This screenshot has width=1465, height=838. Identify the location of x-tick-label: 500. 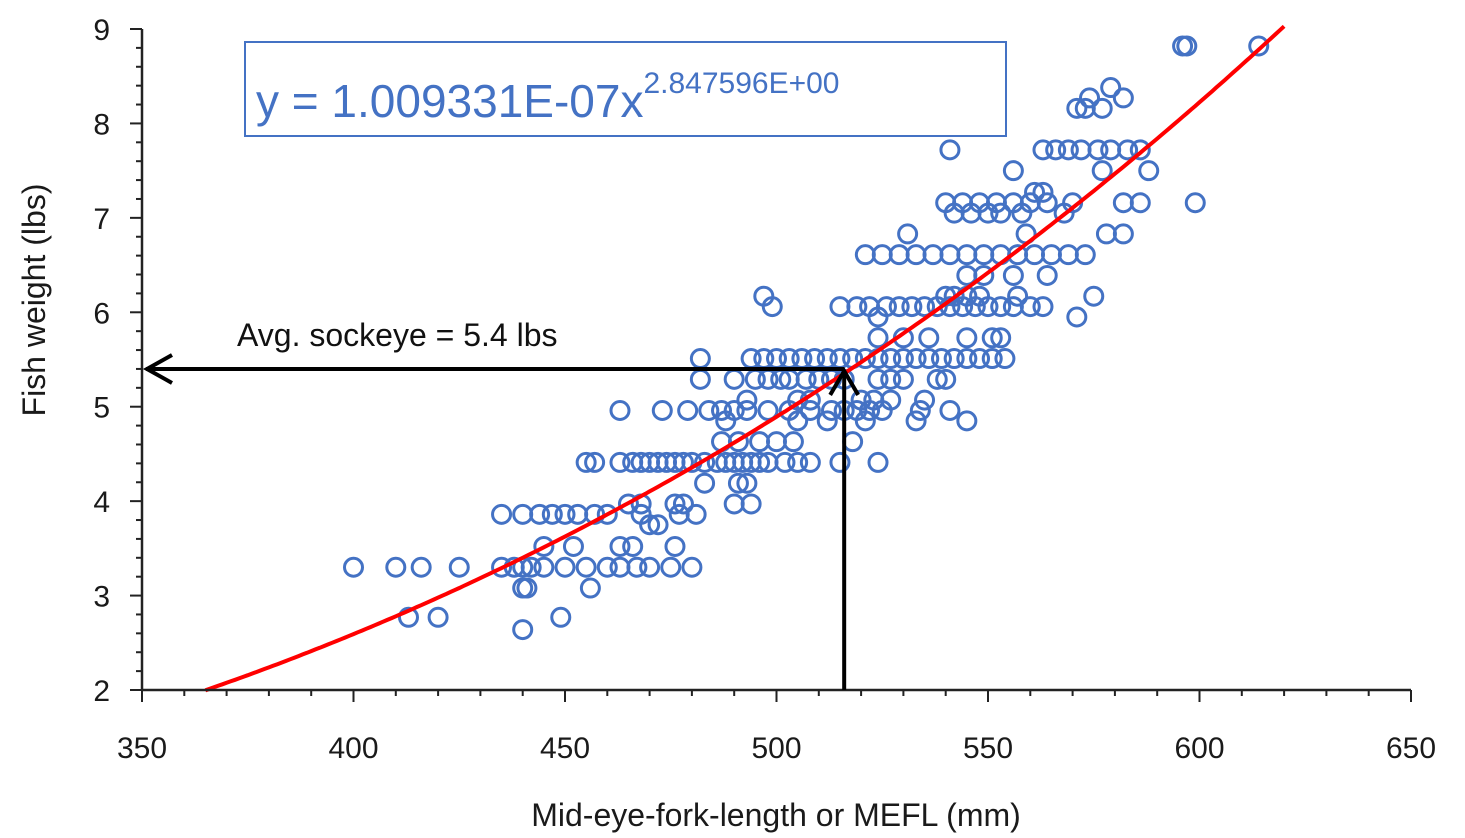
(776, 748).